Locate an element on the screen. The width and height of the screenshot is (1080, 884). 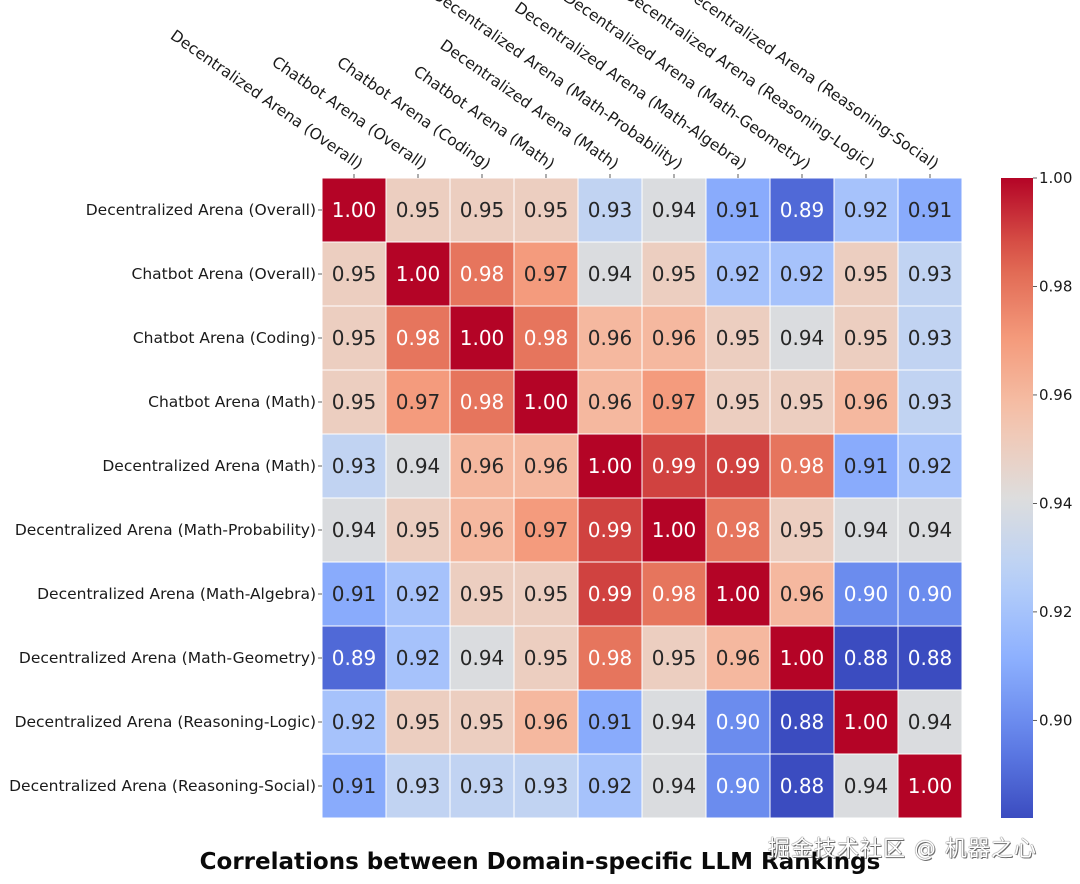
cell-value-label: 0.88 is located at coordinates (802, 722).